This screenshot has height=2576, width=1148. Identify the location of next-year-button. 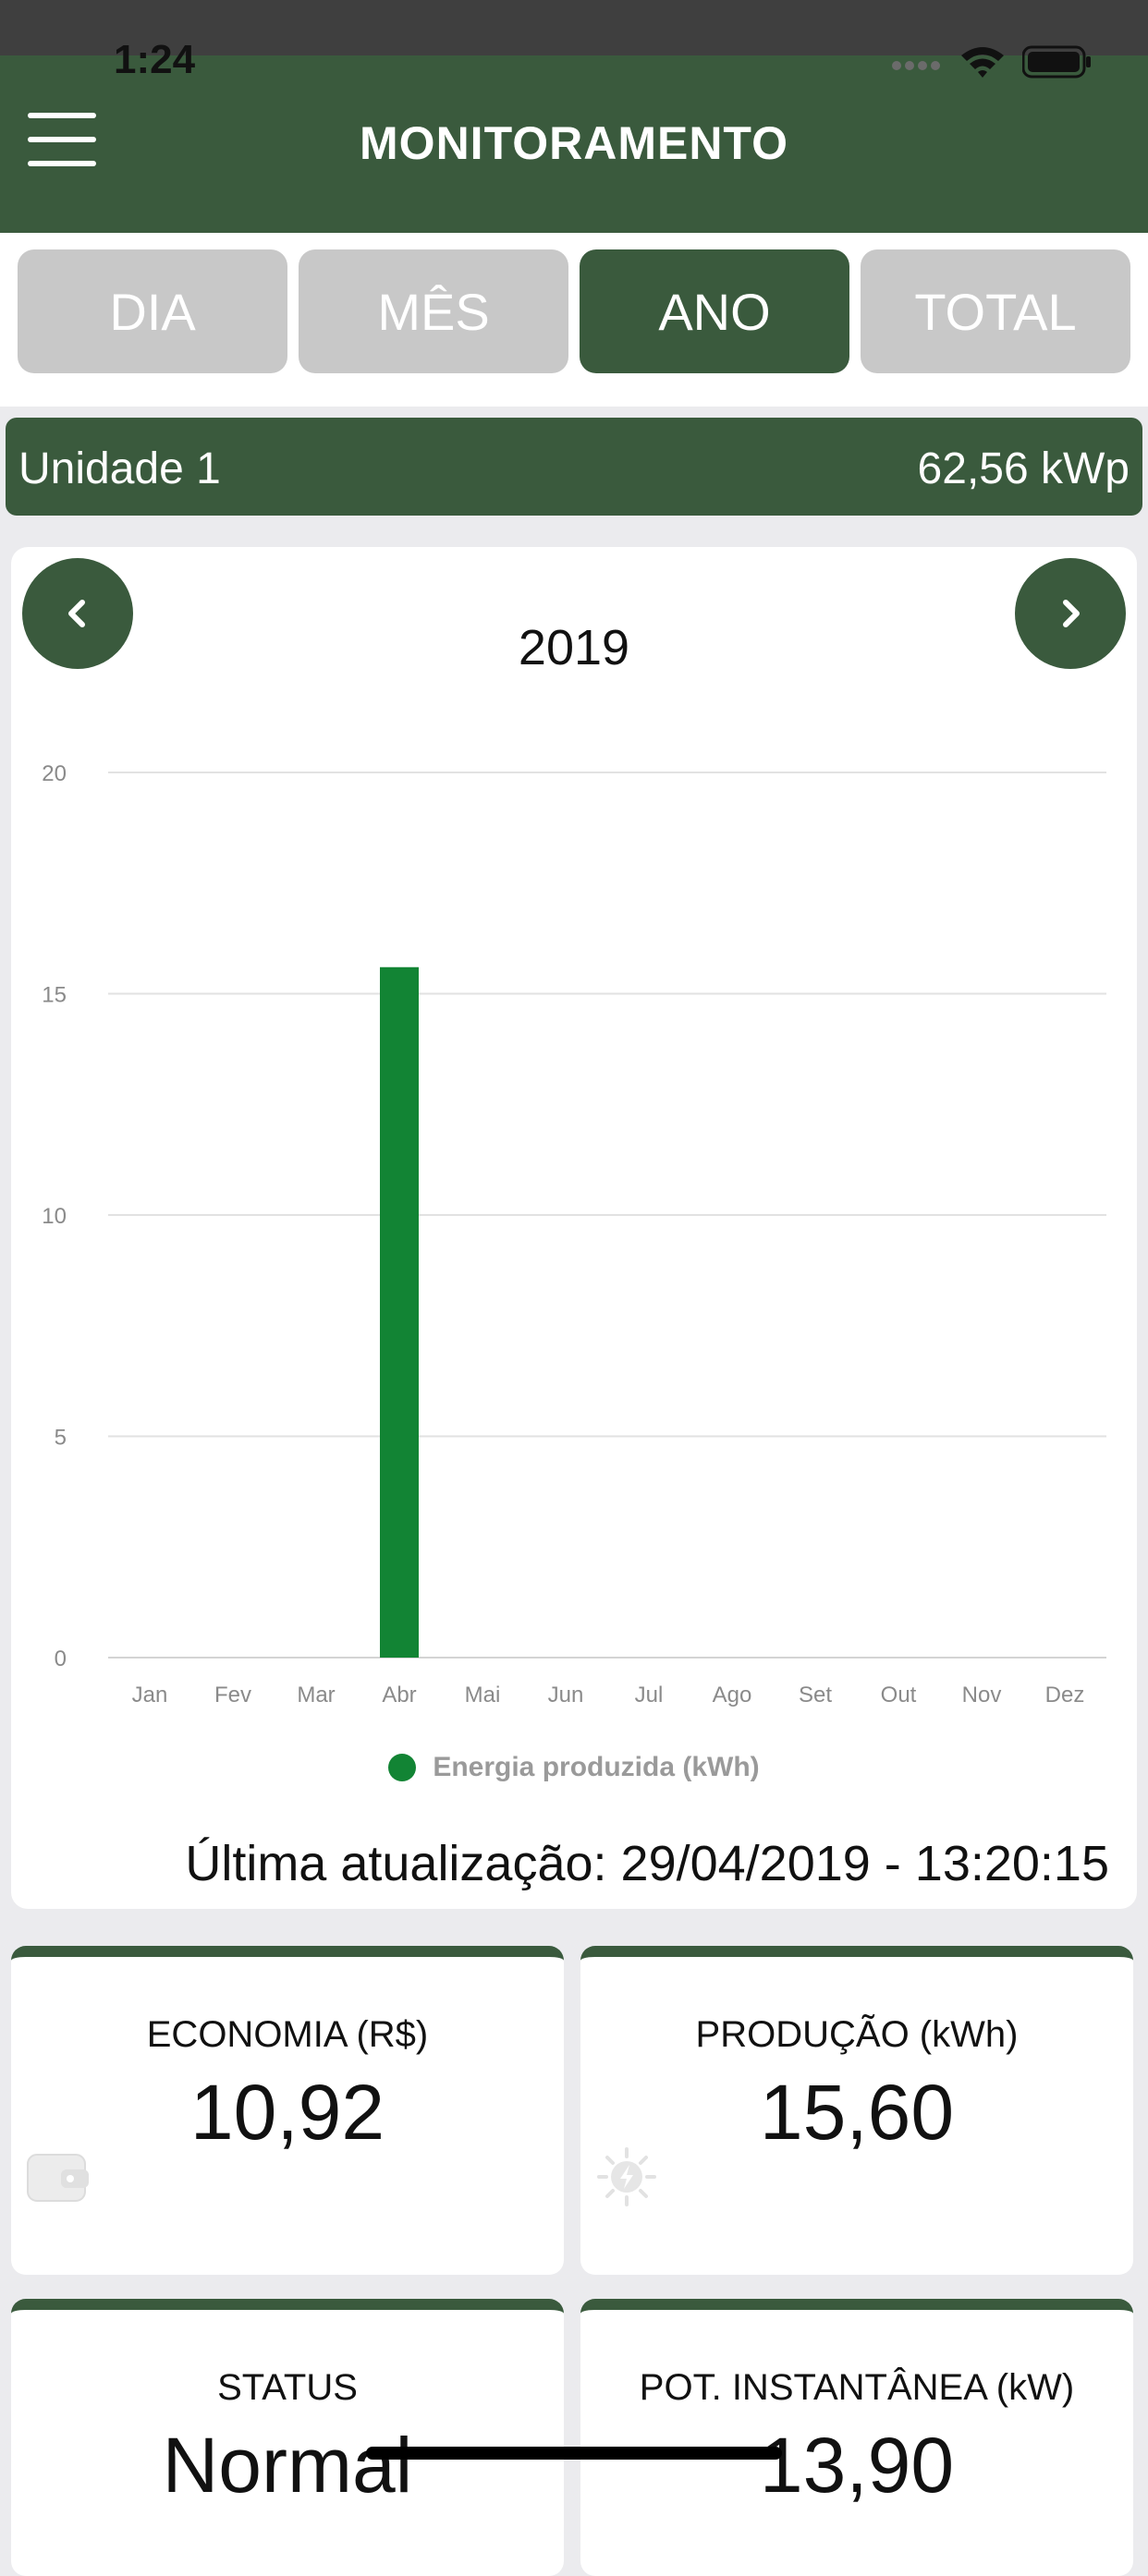
(1071, 613).